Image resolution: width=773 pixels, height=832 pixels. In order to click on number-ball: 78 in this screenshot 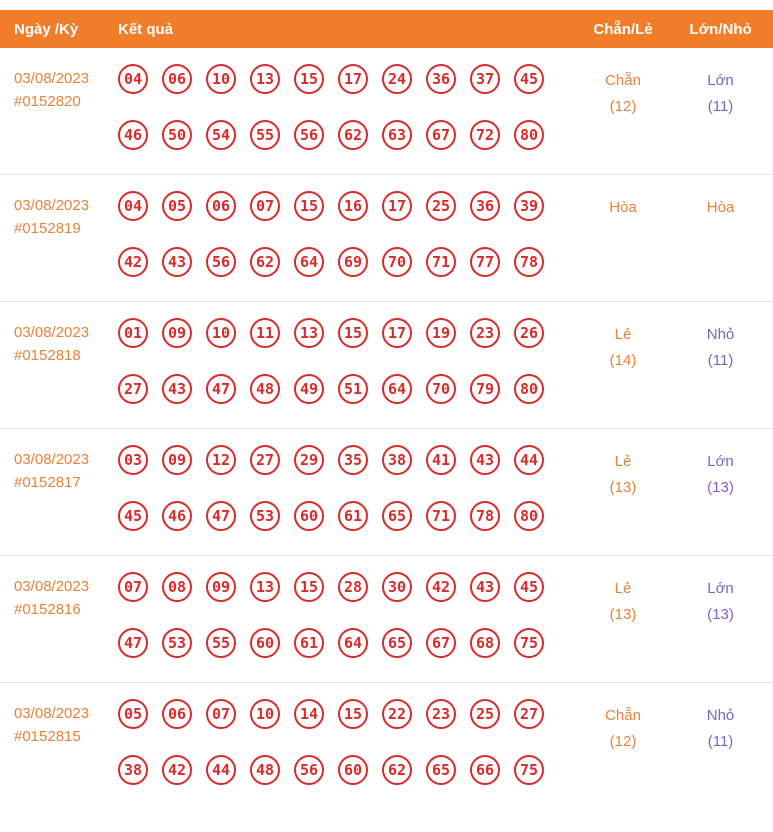, I will do `click(529, 262)`.